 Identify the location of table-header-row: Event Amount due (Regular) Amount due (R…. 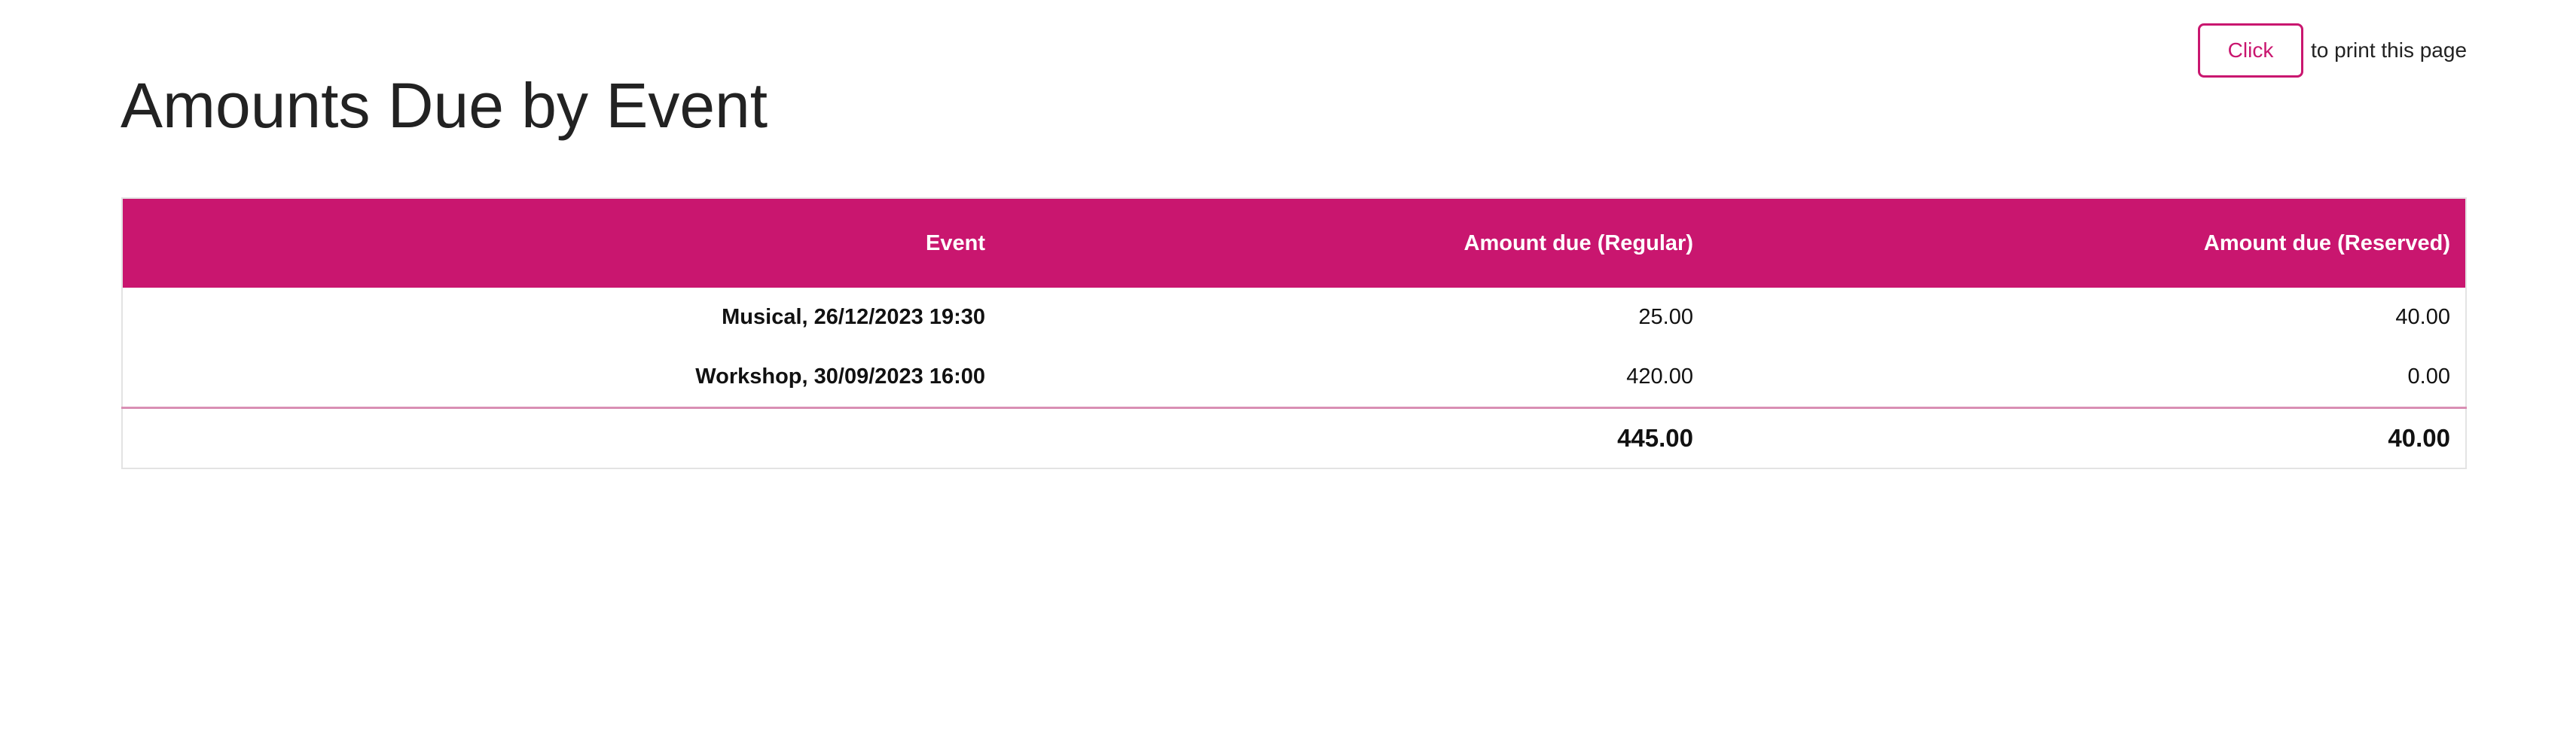
(1294, 243).